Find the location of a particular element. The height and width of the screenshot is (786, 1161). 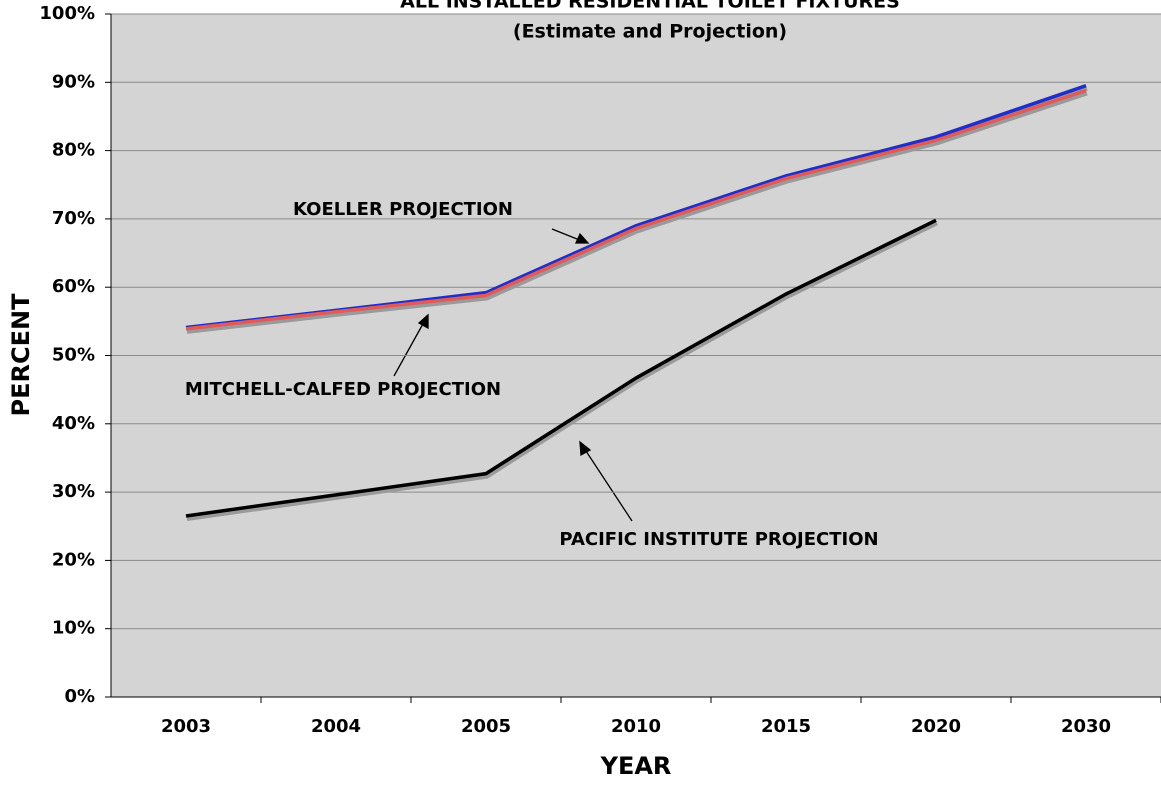

x-tick-label: 2010 is located at coordinates (636, 726).